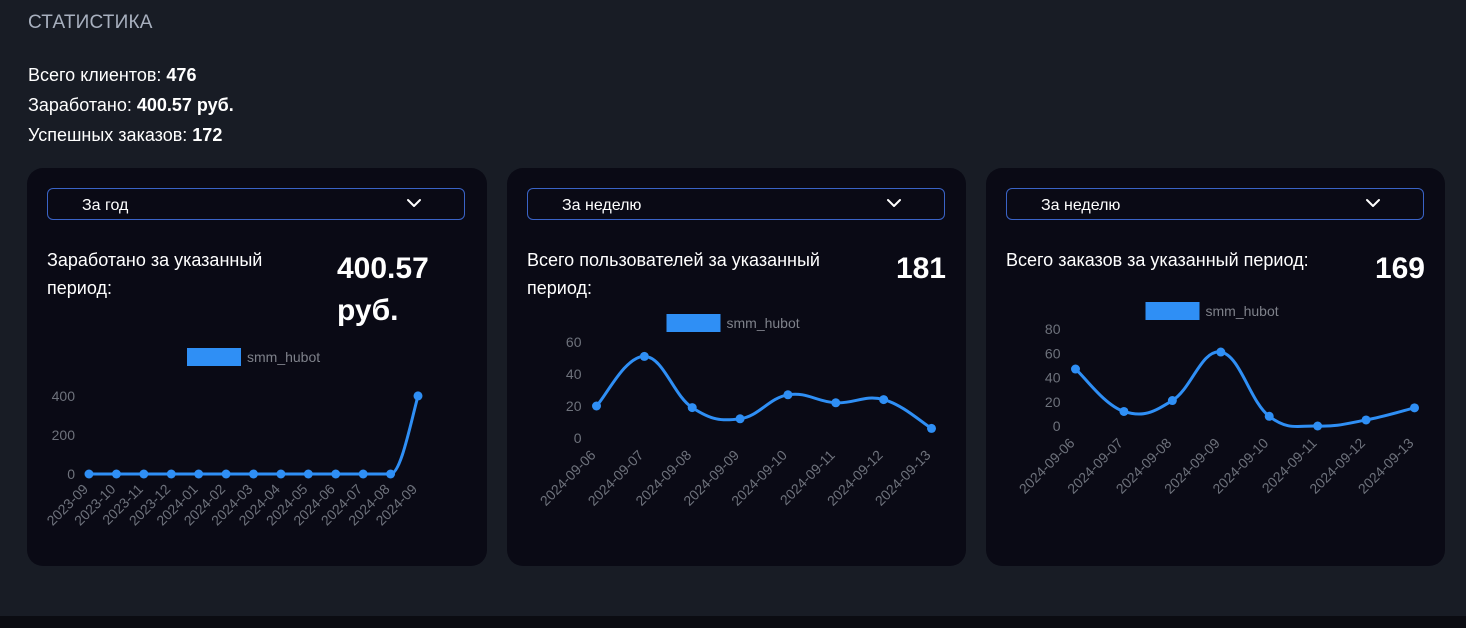 The width and height of the screenshot is (1466, 628). I want to click on card-value: 169, so click(1399, 268).